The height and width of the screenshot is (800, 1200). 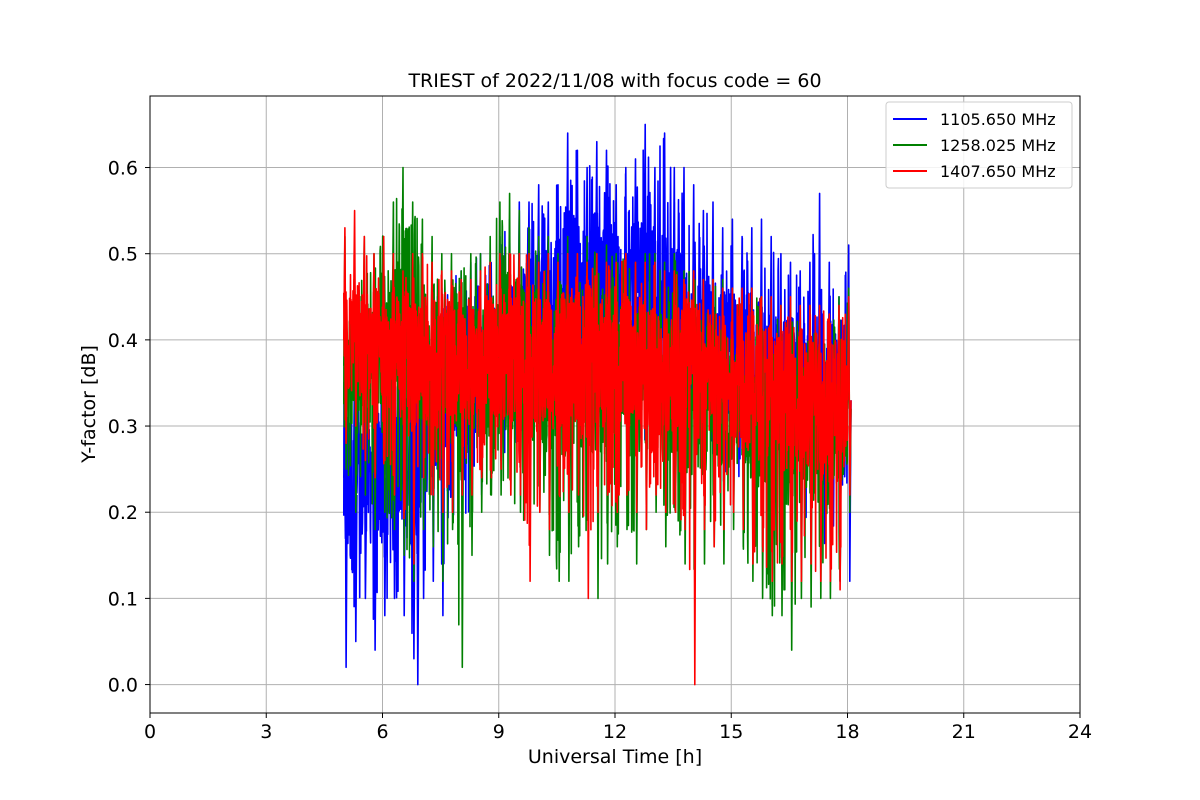 What do you see at coordinates (123, 169) in the screenshot?
I see `y-tick-label: 0.6` at bounding box center [123, 169].